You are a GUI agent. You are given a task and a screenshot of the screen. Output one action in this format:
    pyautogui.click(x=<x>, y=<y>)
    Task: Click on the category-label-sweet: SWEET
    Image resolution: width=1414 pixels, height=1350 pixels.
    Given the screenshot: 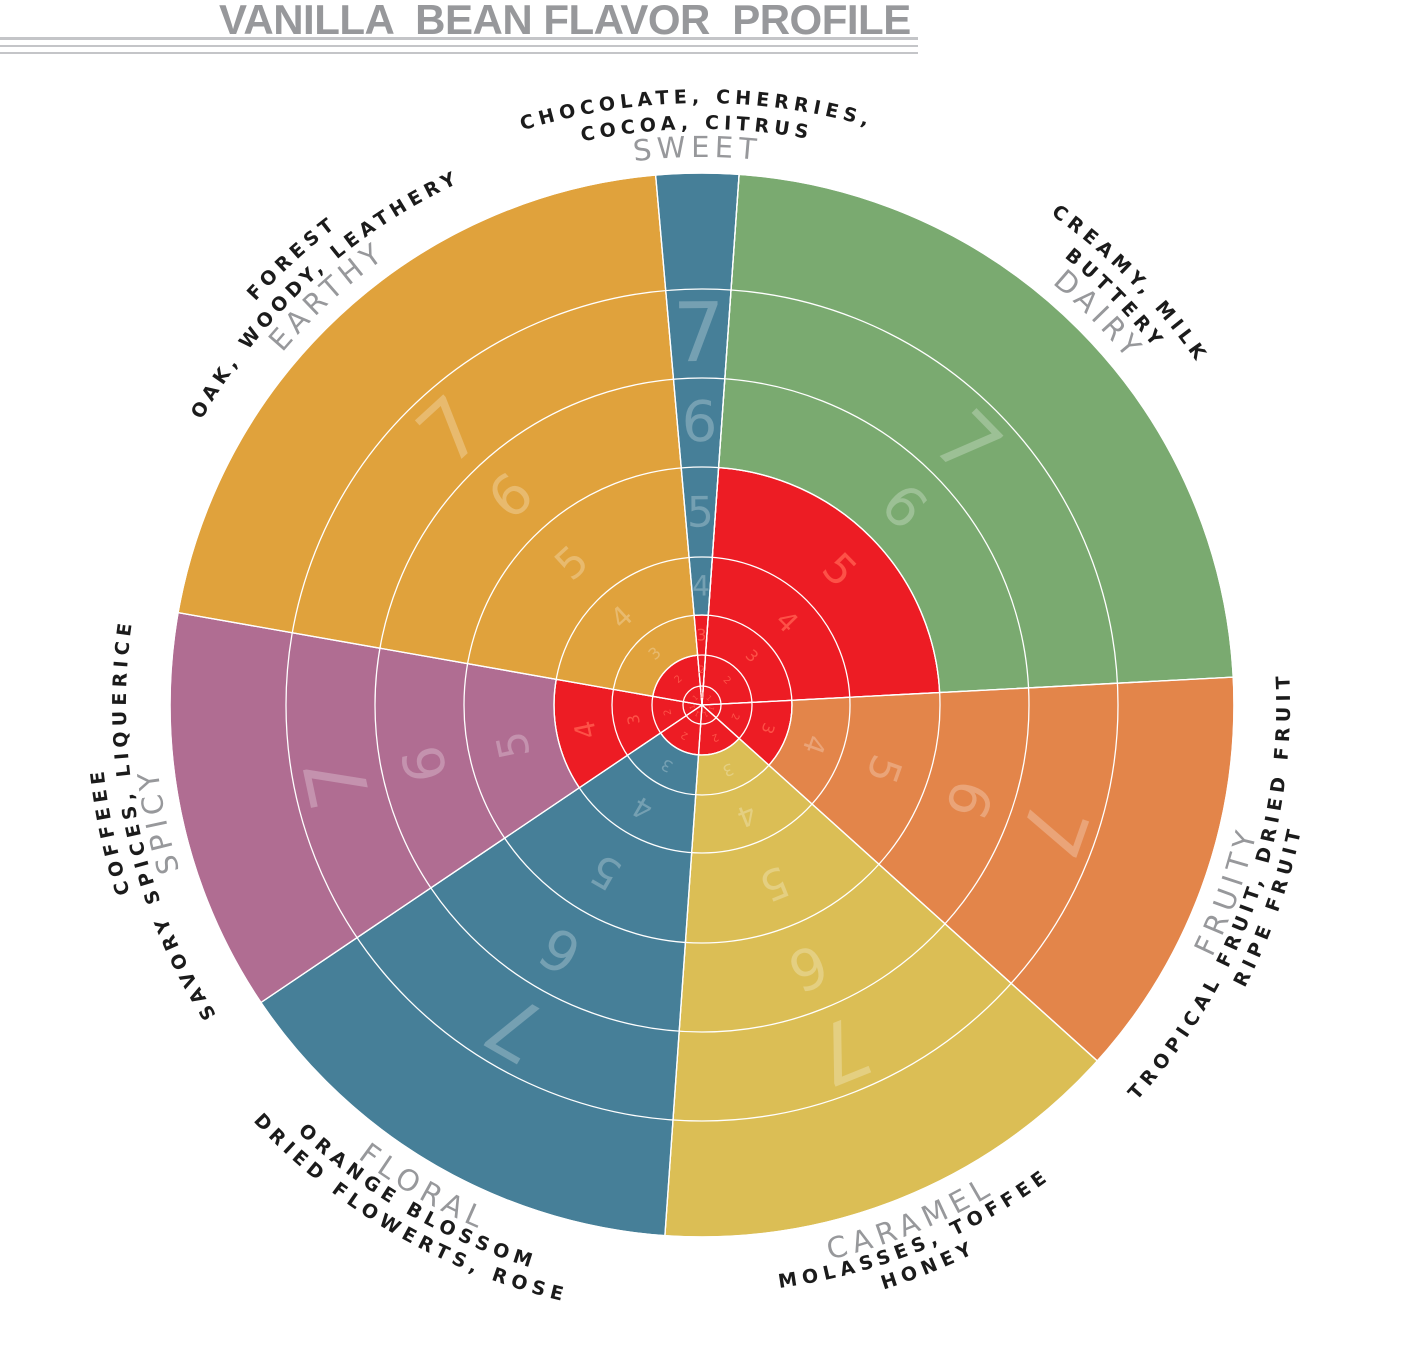 What is the action you would take?
    pyautogui.click(x=696, y=149)
    